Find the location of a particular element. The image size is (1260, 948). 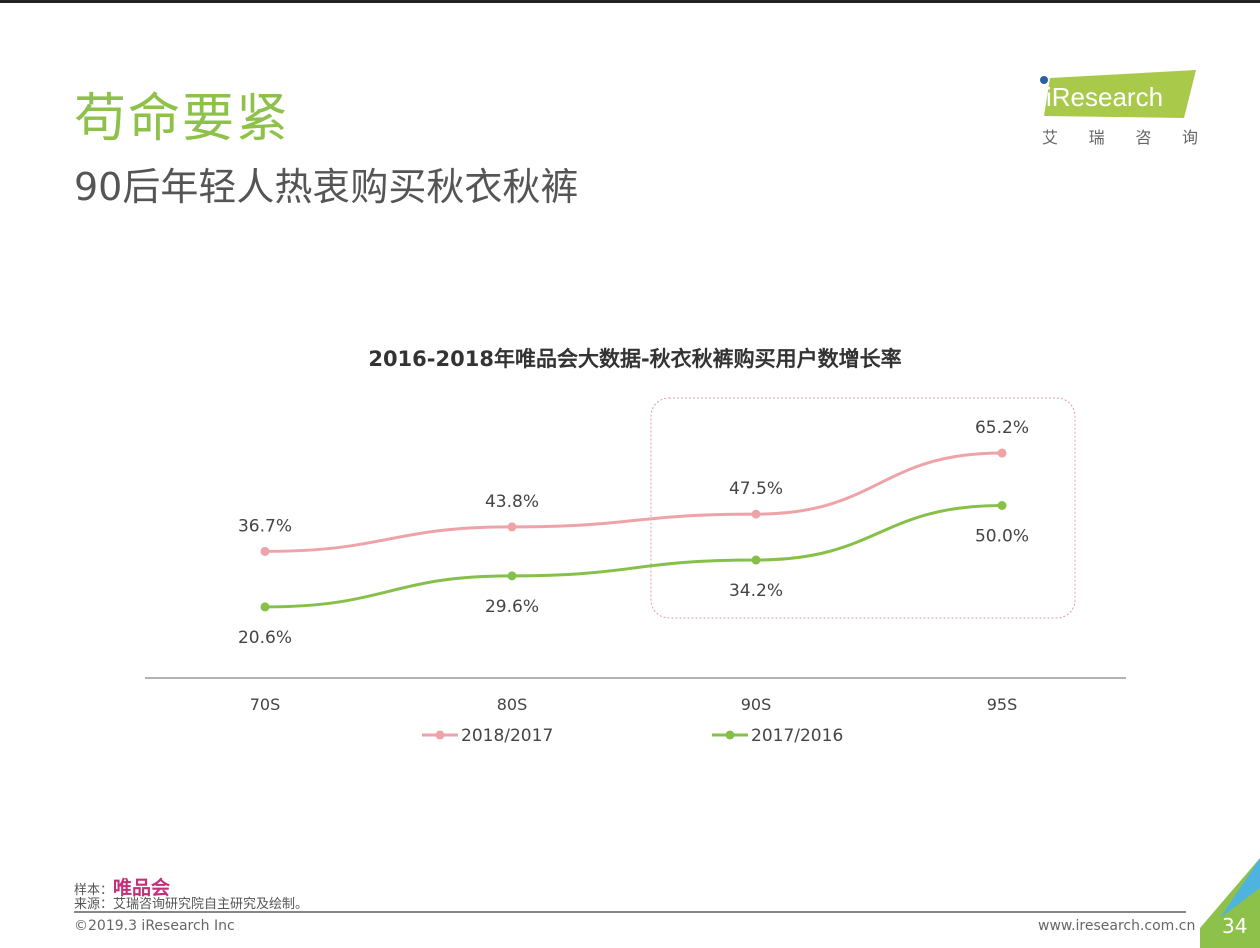

footer-divider is located at coordinates (630, 912).